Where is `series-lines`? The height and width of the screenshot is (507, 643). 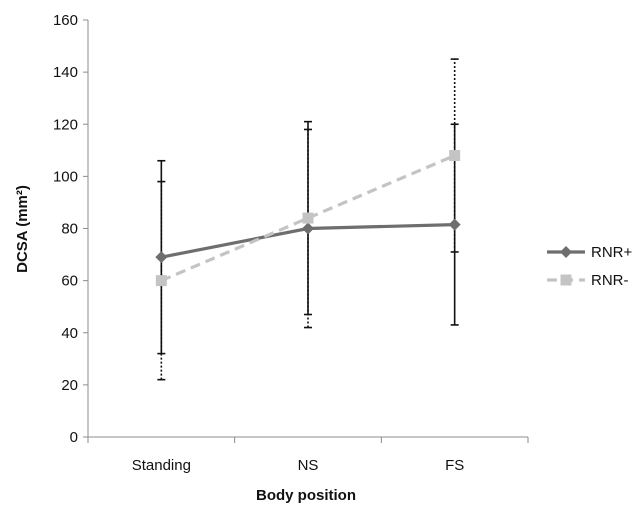 series-lines is located at coordinates (308, 218).